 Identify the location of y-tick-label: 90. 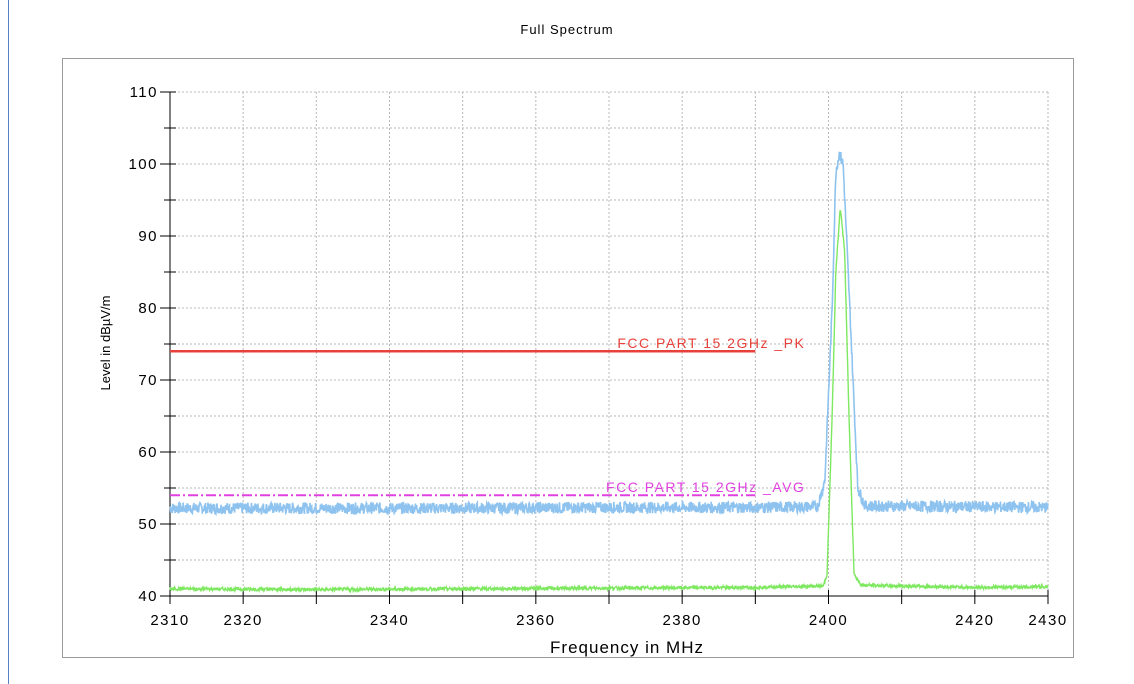
(148, 236).